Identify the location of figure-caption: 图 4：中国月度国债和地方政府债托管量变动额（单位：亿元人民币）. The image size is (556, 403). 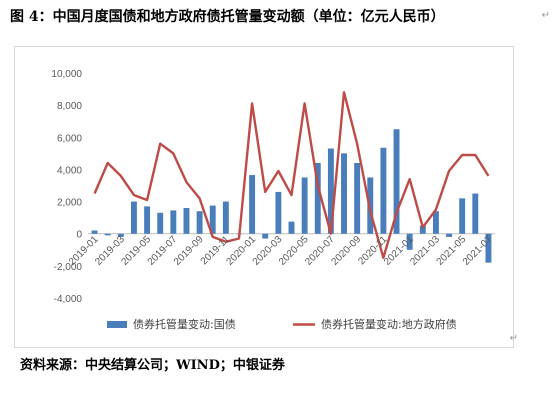
(280, 19).